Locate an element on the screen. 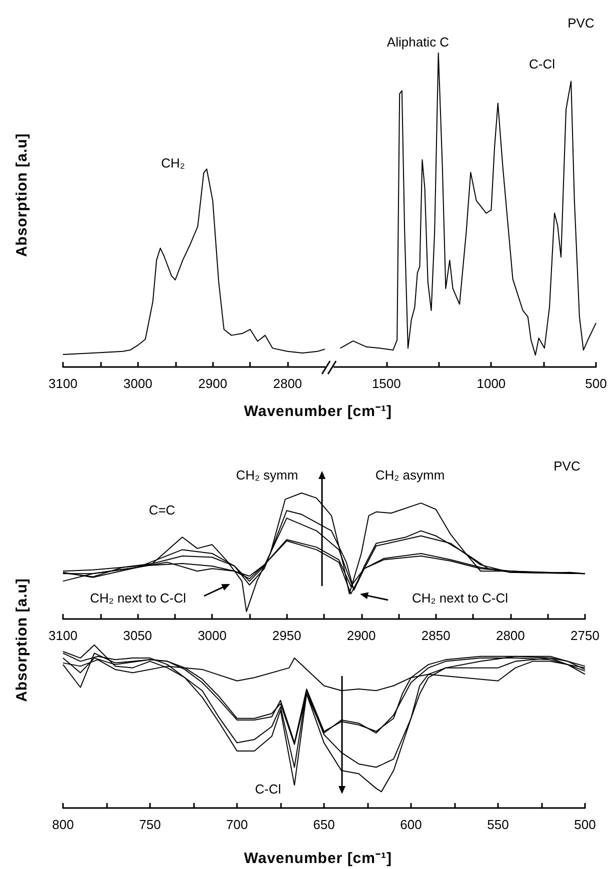  x-tick-label: 700 is located at coordinates (237, 824).